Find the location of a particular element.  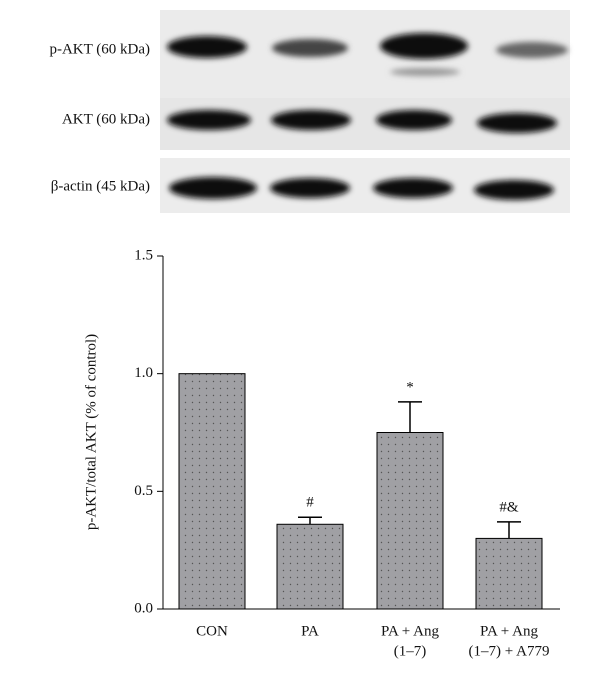

x-tick-label: (1–7) is located at coordinates (410, 651).